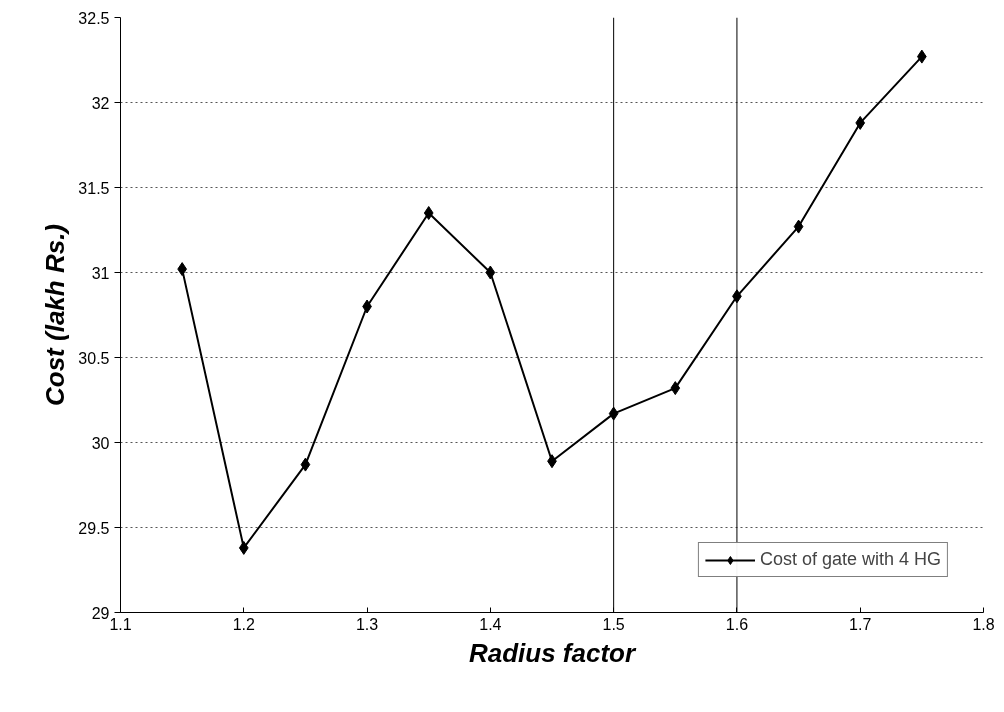 Image resolution: width=1004 pixels, height=712 pixels. I want to click on y-tick-label: 30, so click(100, 443).